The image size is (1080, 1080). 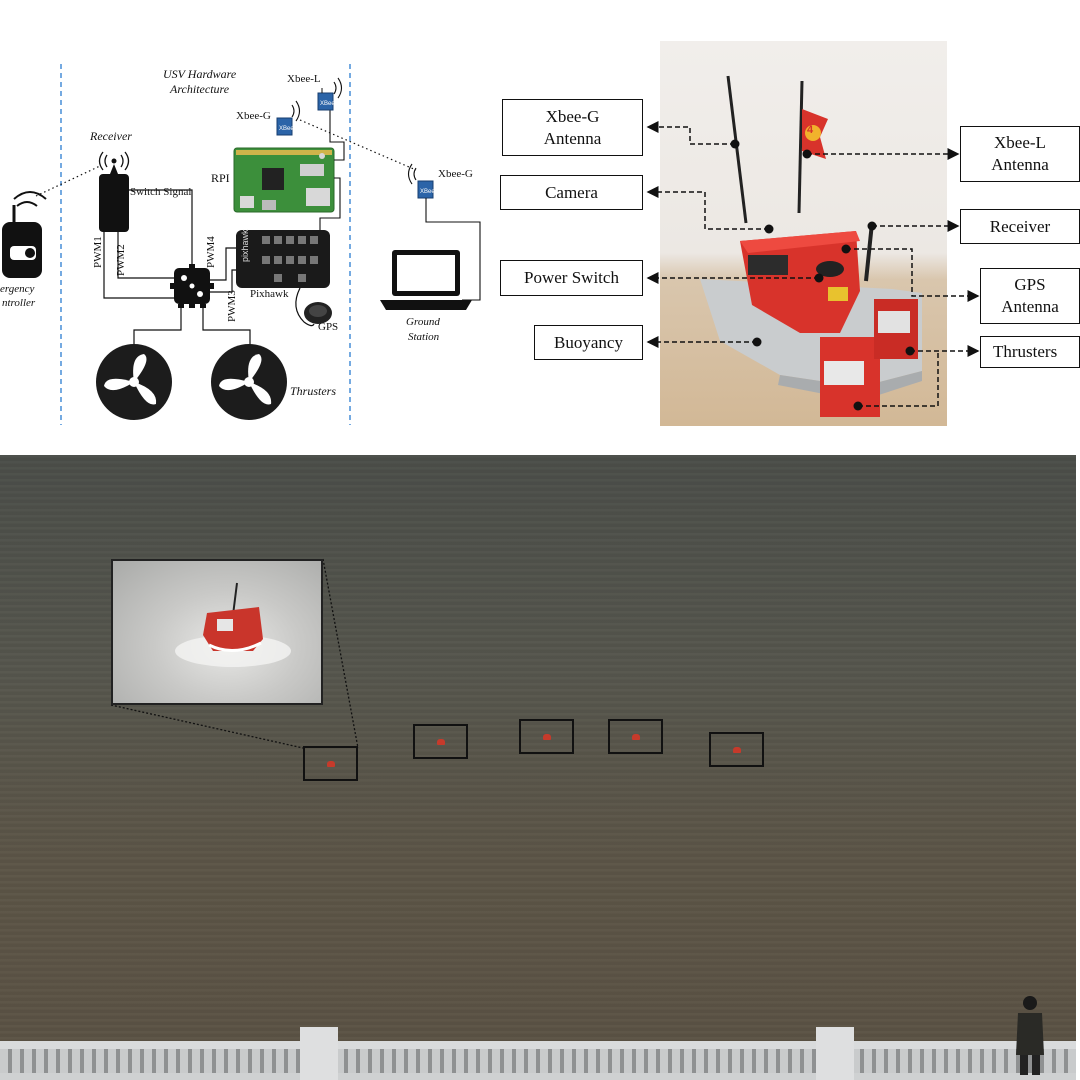 I want to click on xbee-g-station-icon, so click(x=420, y=181).